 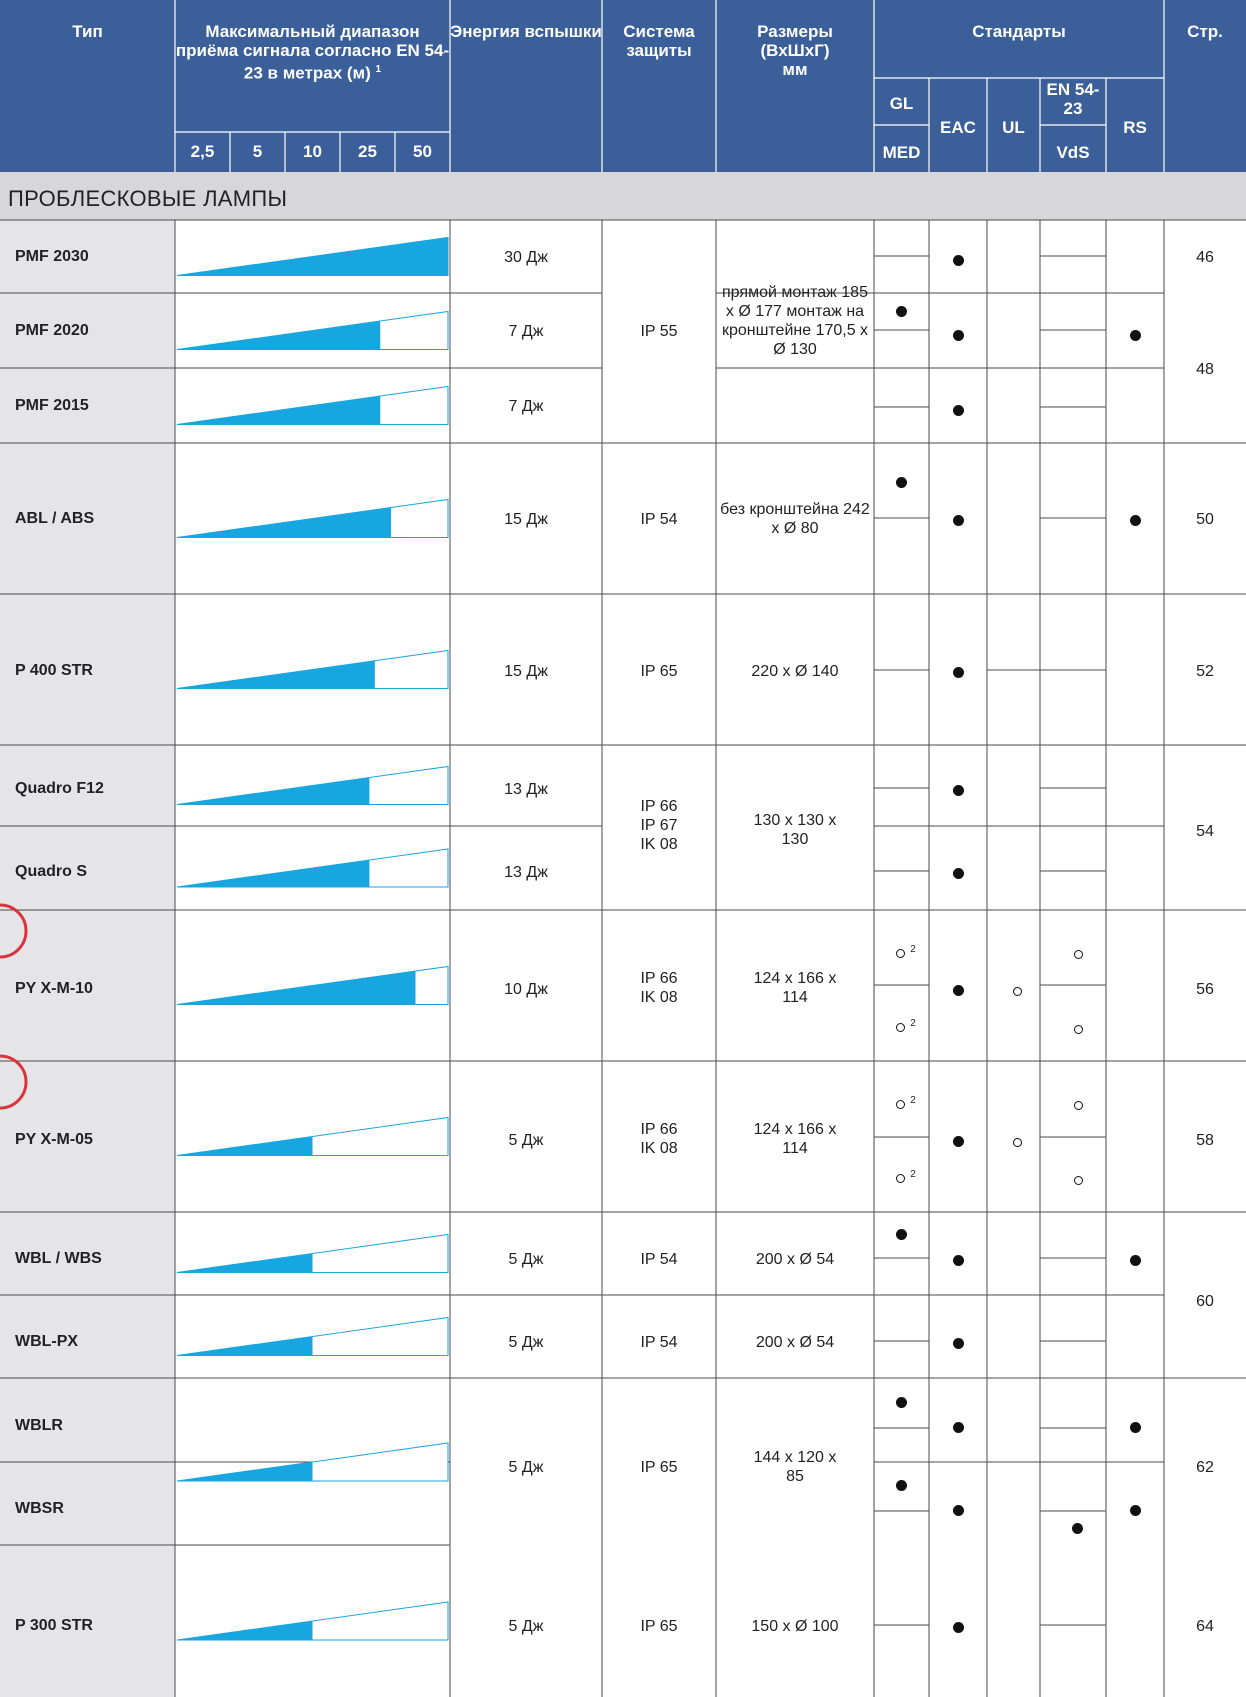 What do you see at coordinates (1013, 127) in the screenshot?
I see `std-ul: UL` at bounding box center [1013, 127].